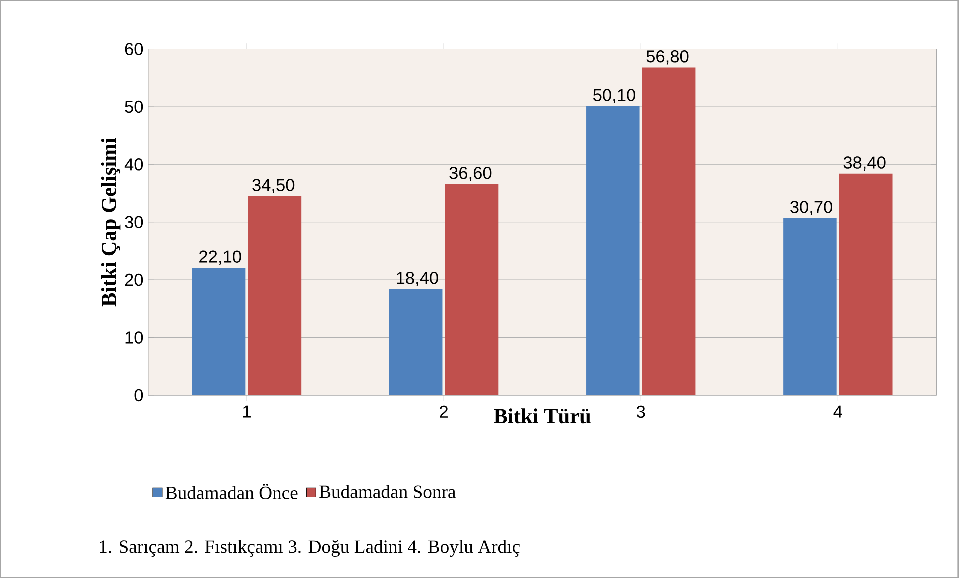 The image size is (959, 579). Describe the element at coordinates (865, 164) in the screenshot. I see `data-label: 38,40` at that location.